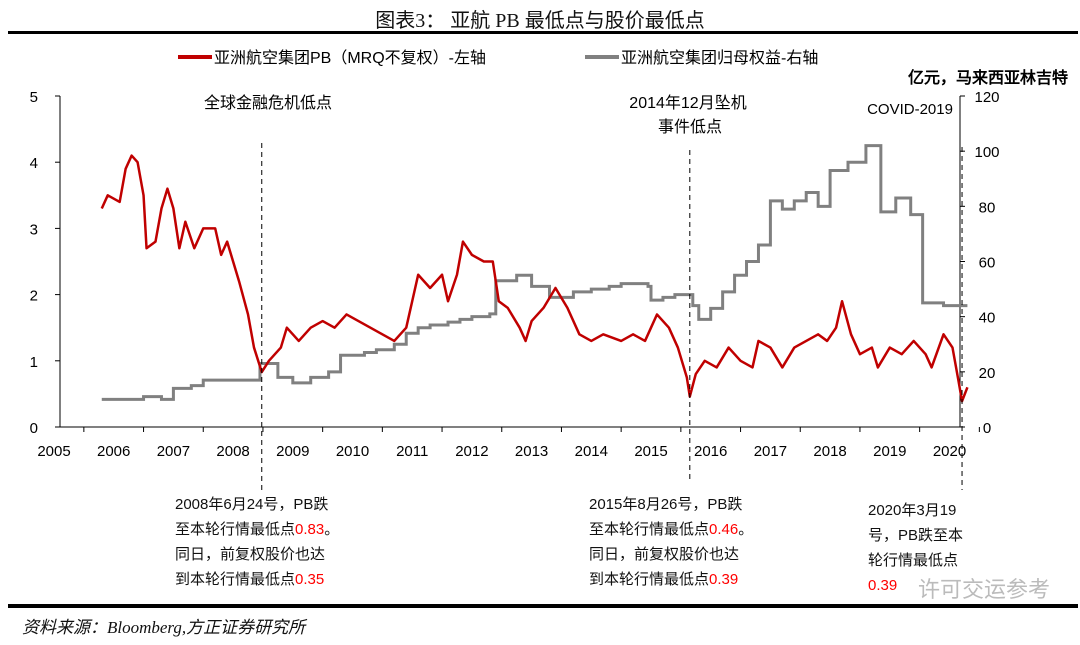  What do you see at coordinates (173, 451) in the screenshot?
I see `x-tick-label: 2007` at bounding box center [173, 451].